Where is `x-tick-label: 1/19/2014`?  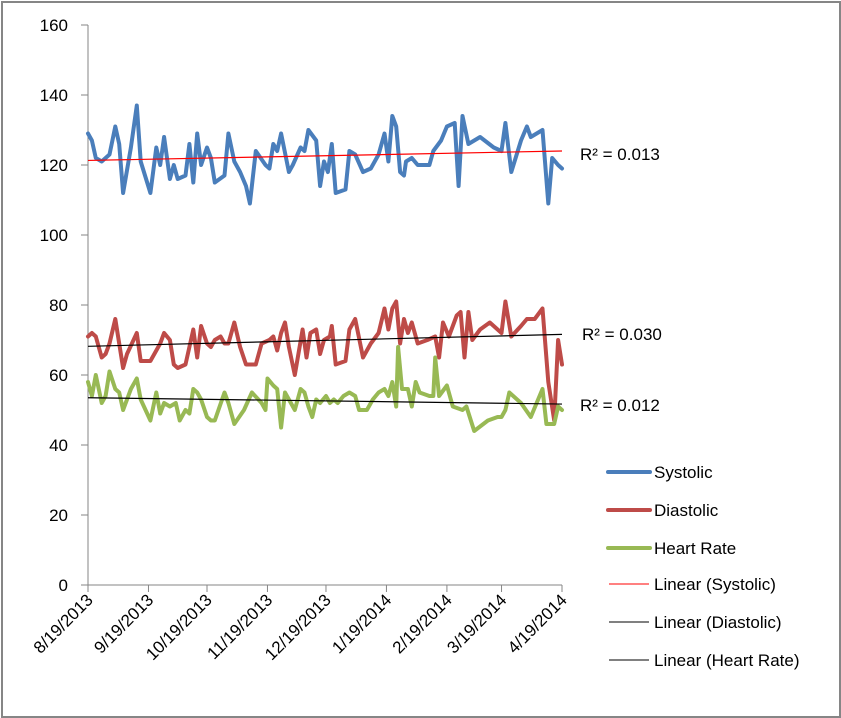
x-tick-label: 1/19/2014 is located at coordinates (361, 623).